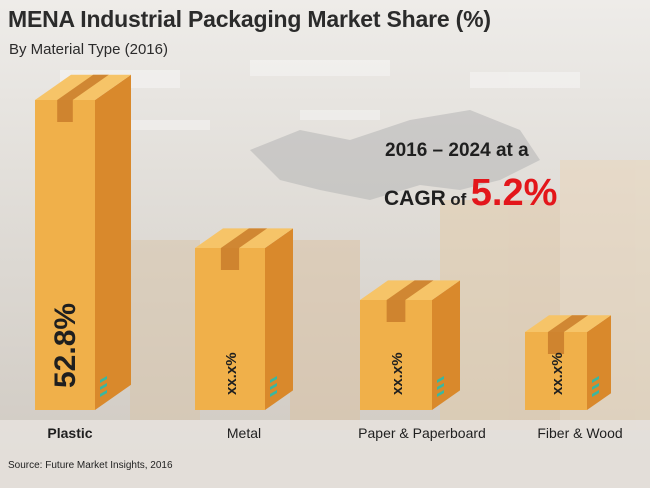  What do you see at coordinates (88, 49) in the screenshot?
I see `chart-subtitle: By Material Type (2016)` at bounding box center [88, 49].